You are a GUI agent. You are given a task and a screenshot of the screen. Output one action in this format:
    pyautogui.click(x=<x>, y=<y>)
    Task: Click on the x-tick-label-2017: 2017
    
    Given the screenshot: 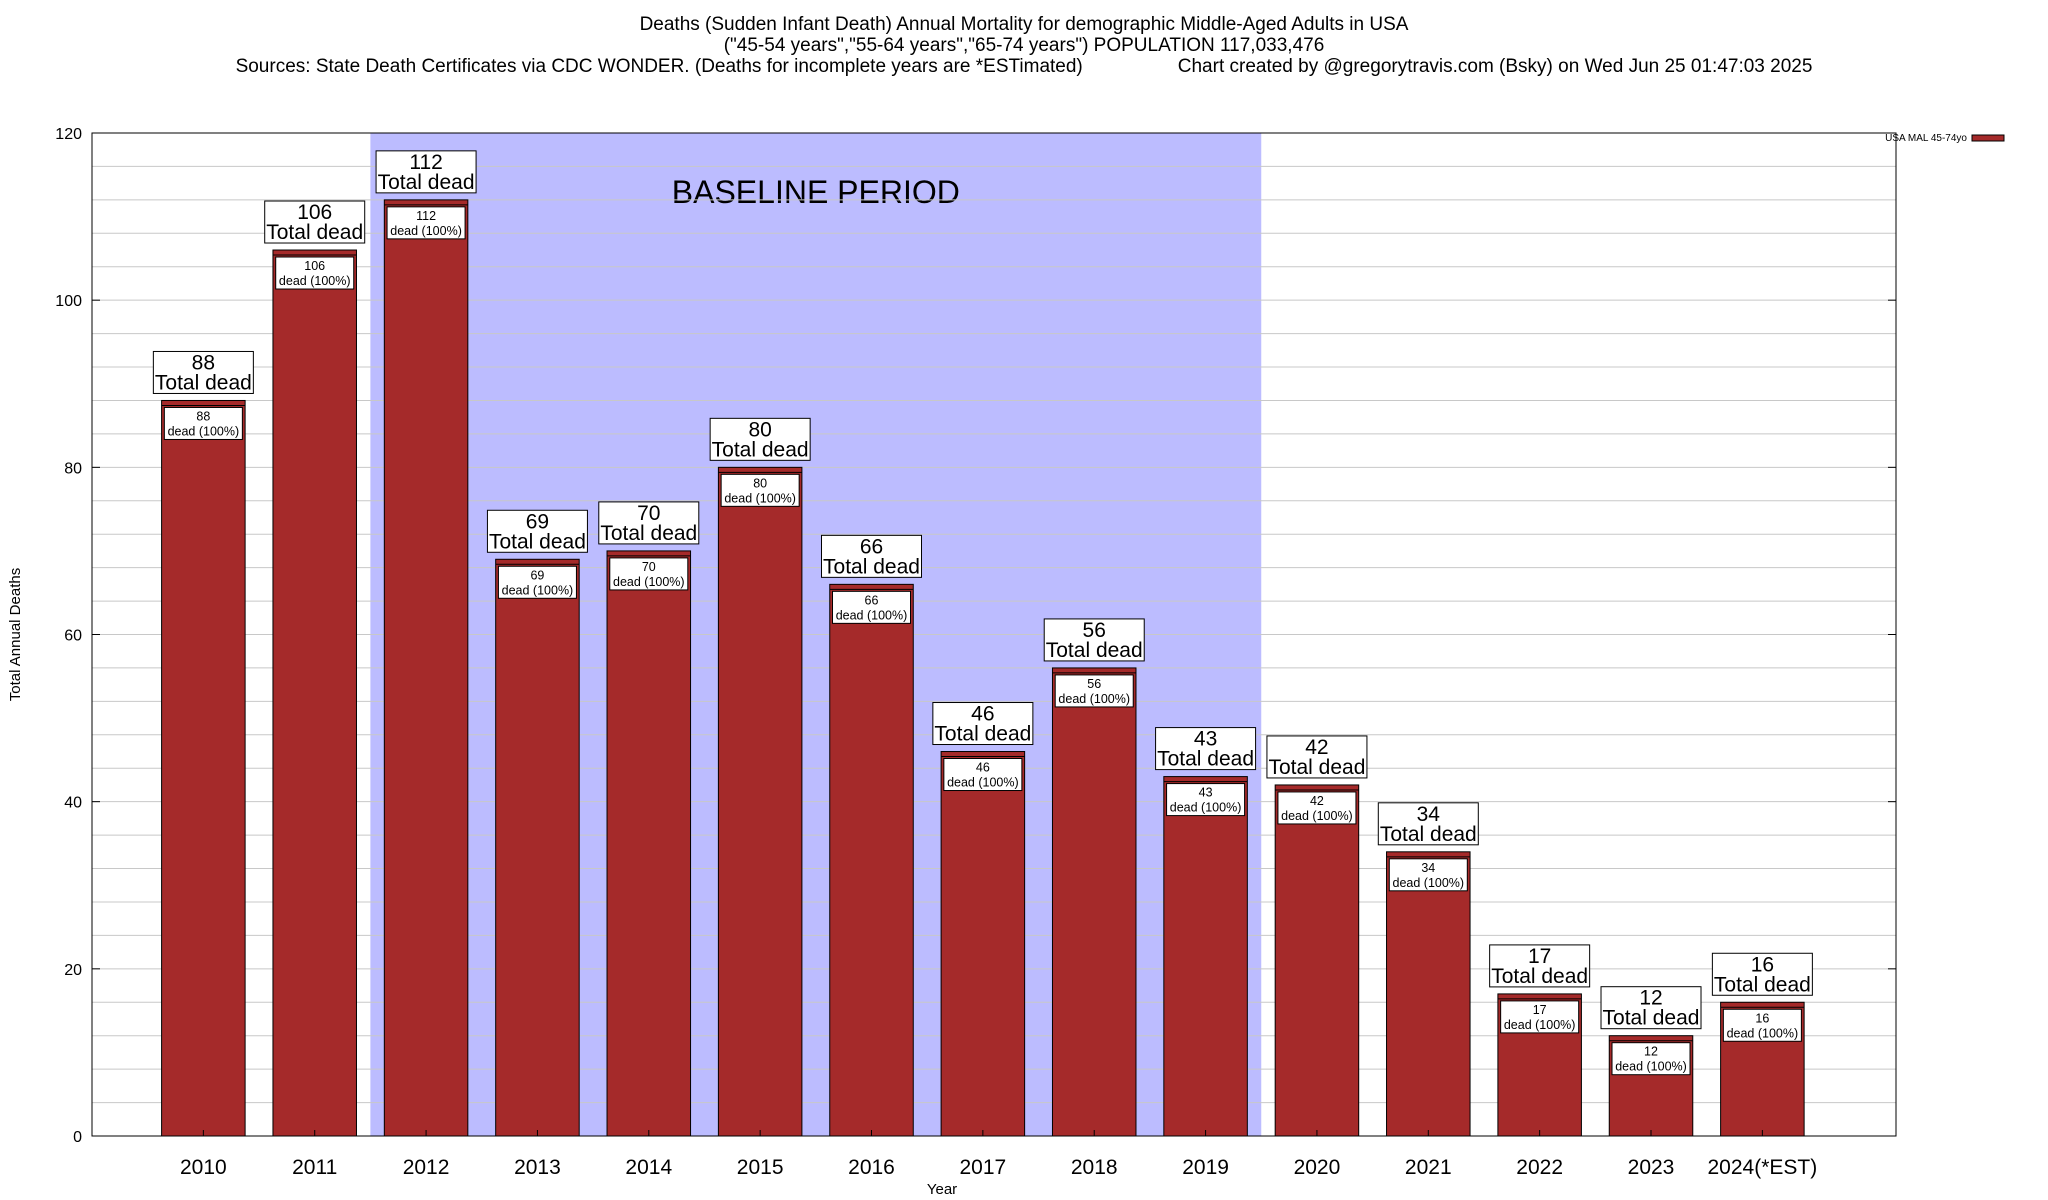 What is the action you would take?
    pyautogui.click(x=983, y=1167)
    